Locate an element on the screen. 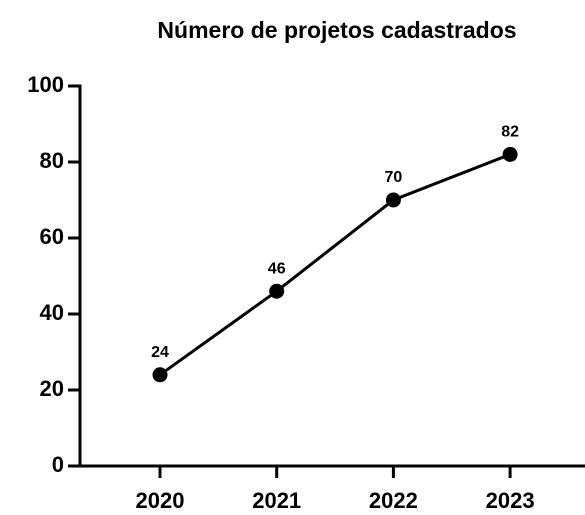  x-tick-label: 2022 is located at coordinates (393, 500).